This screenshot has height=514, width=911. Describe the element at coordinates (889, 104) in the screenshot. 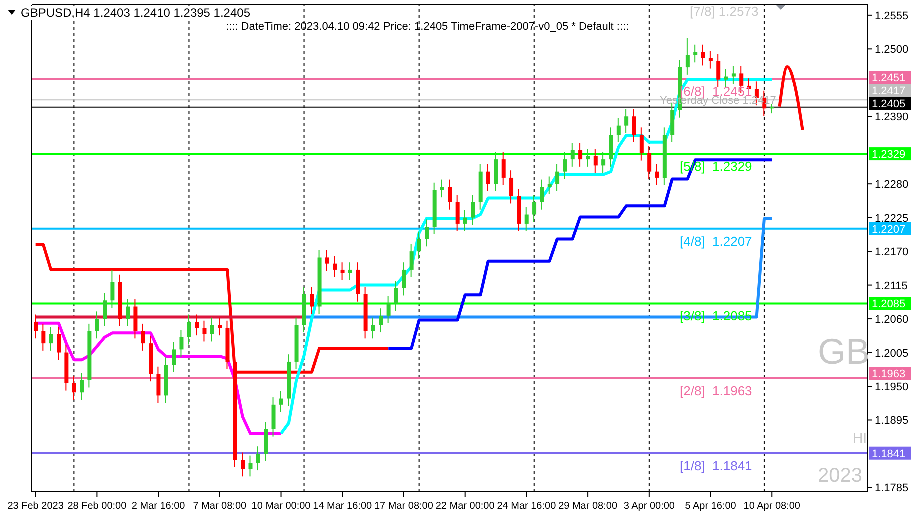

I see `ref-line-label: 1.2405` at that location.